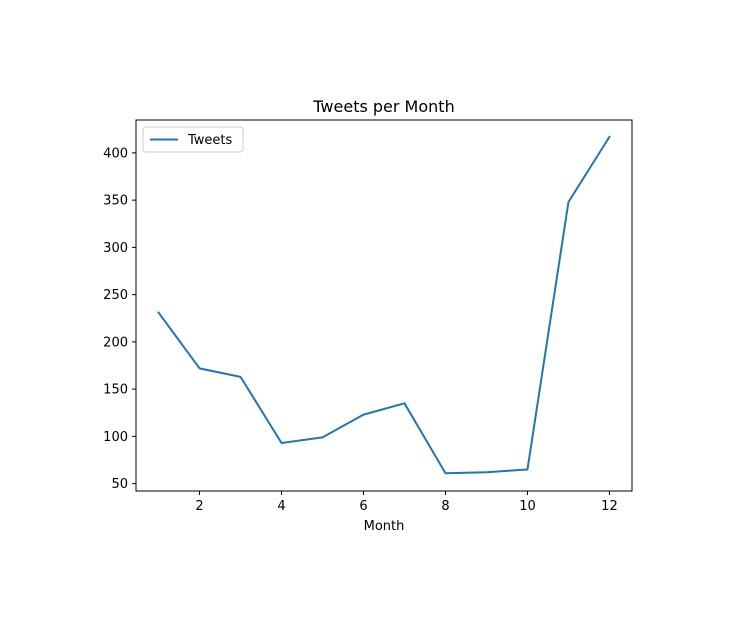  What do you see at coordinates (115, 295) in the screenshot?
I see `y-tick-label: 250` at bounding box center [115, 295].